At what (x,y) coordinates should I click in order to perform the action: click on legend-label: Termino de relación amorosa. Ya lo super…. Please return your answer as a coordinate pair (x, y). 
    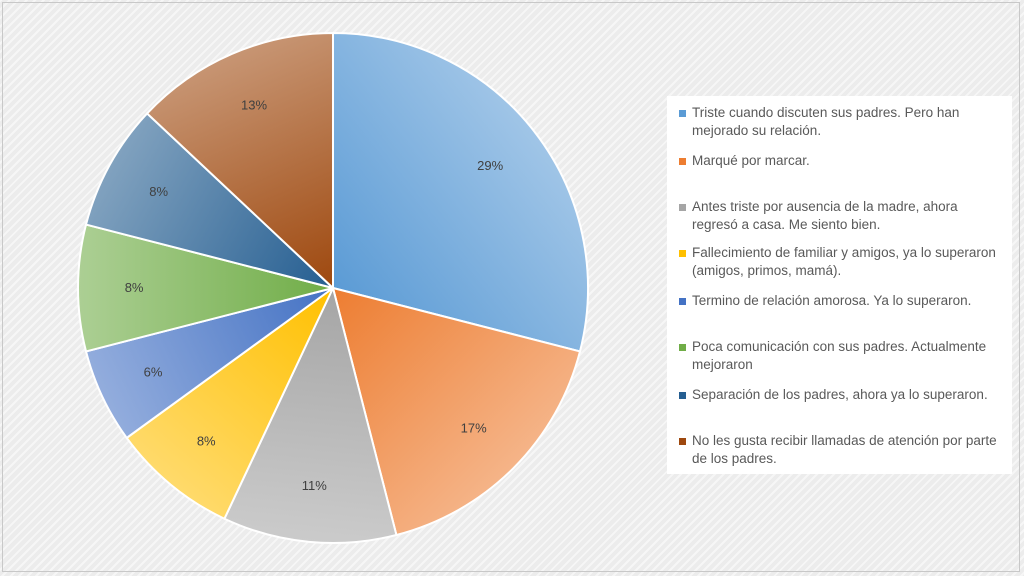
    Looking at the image, I should click on (832, 300).